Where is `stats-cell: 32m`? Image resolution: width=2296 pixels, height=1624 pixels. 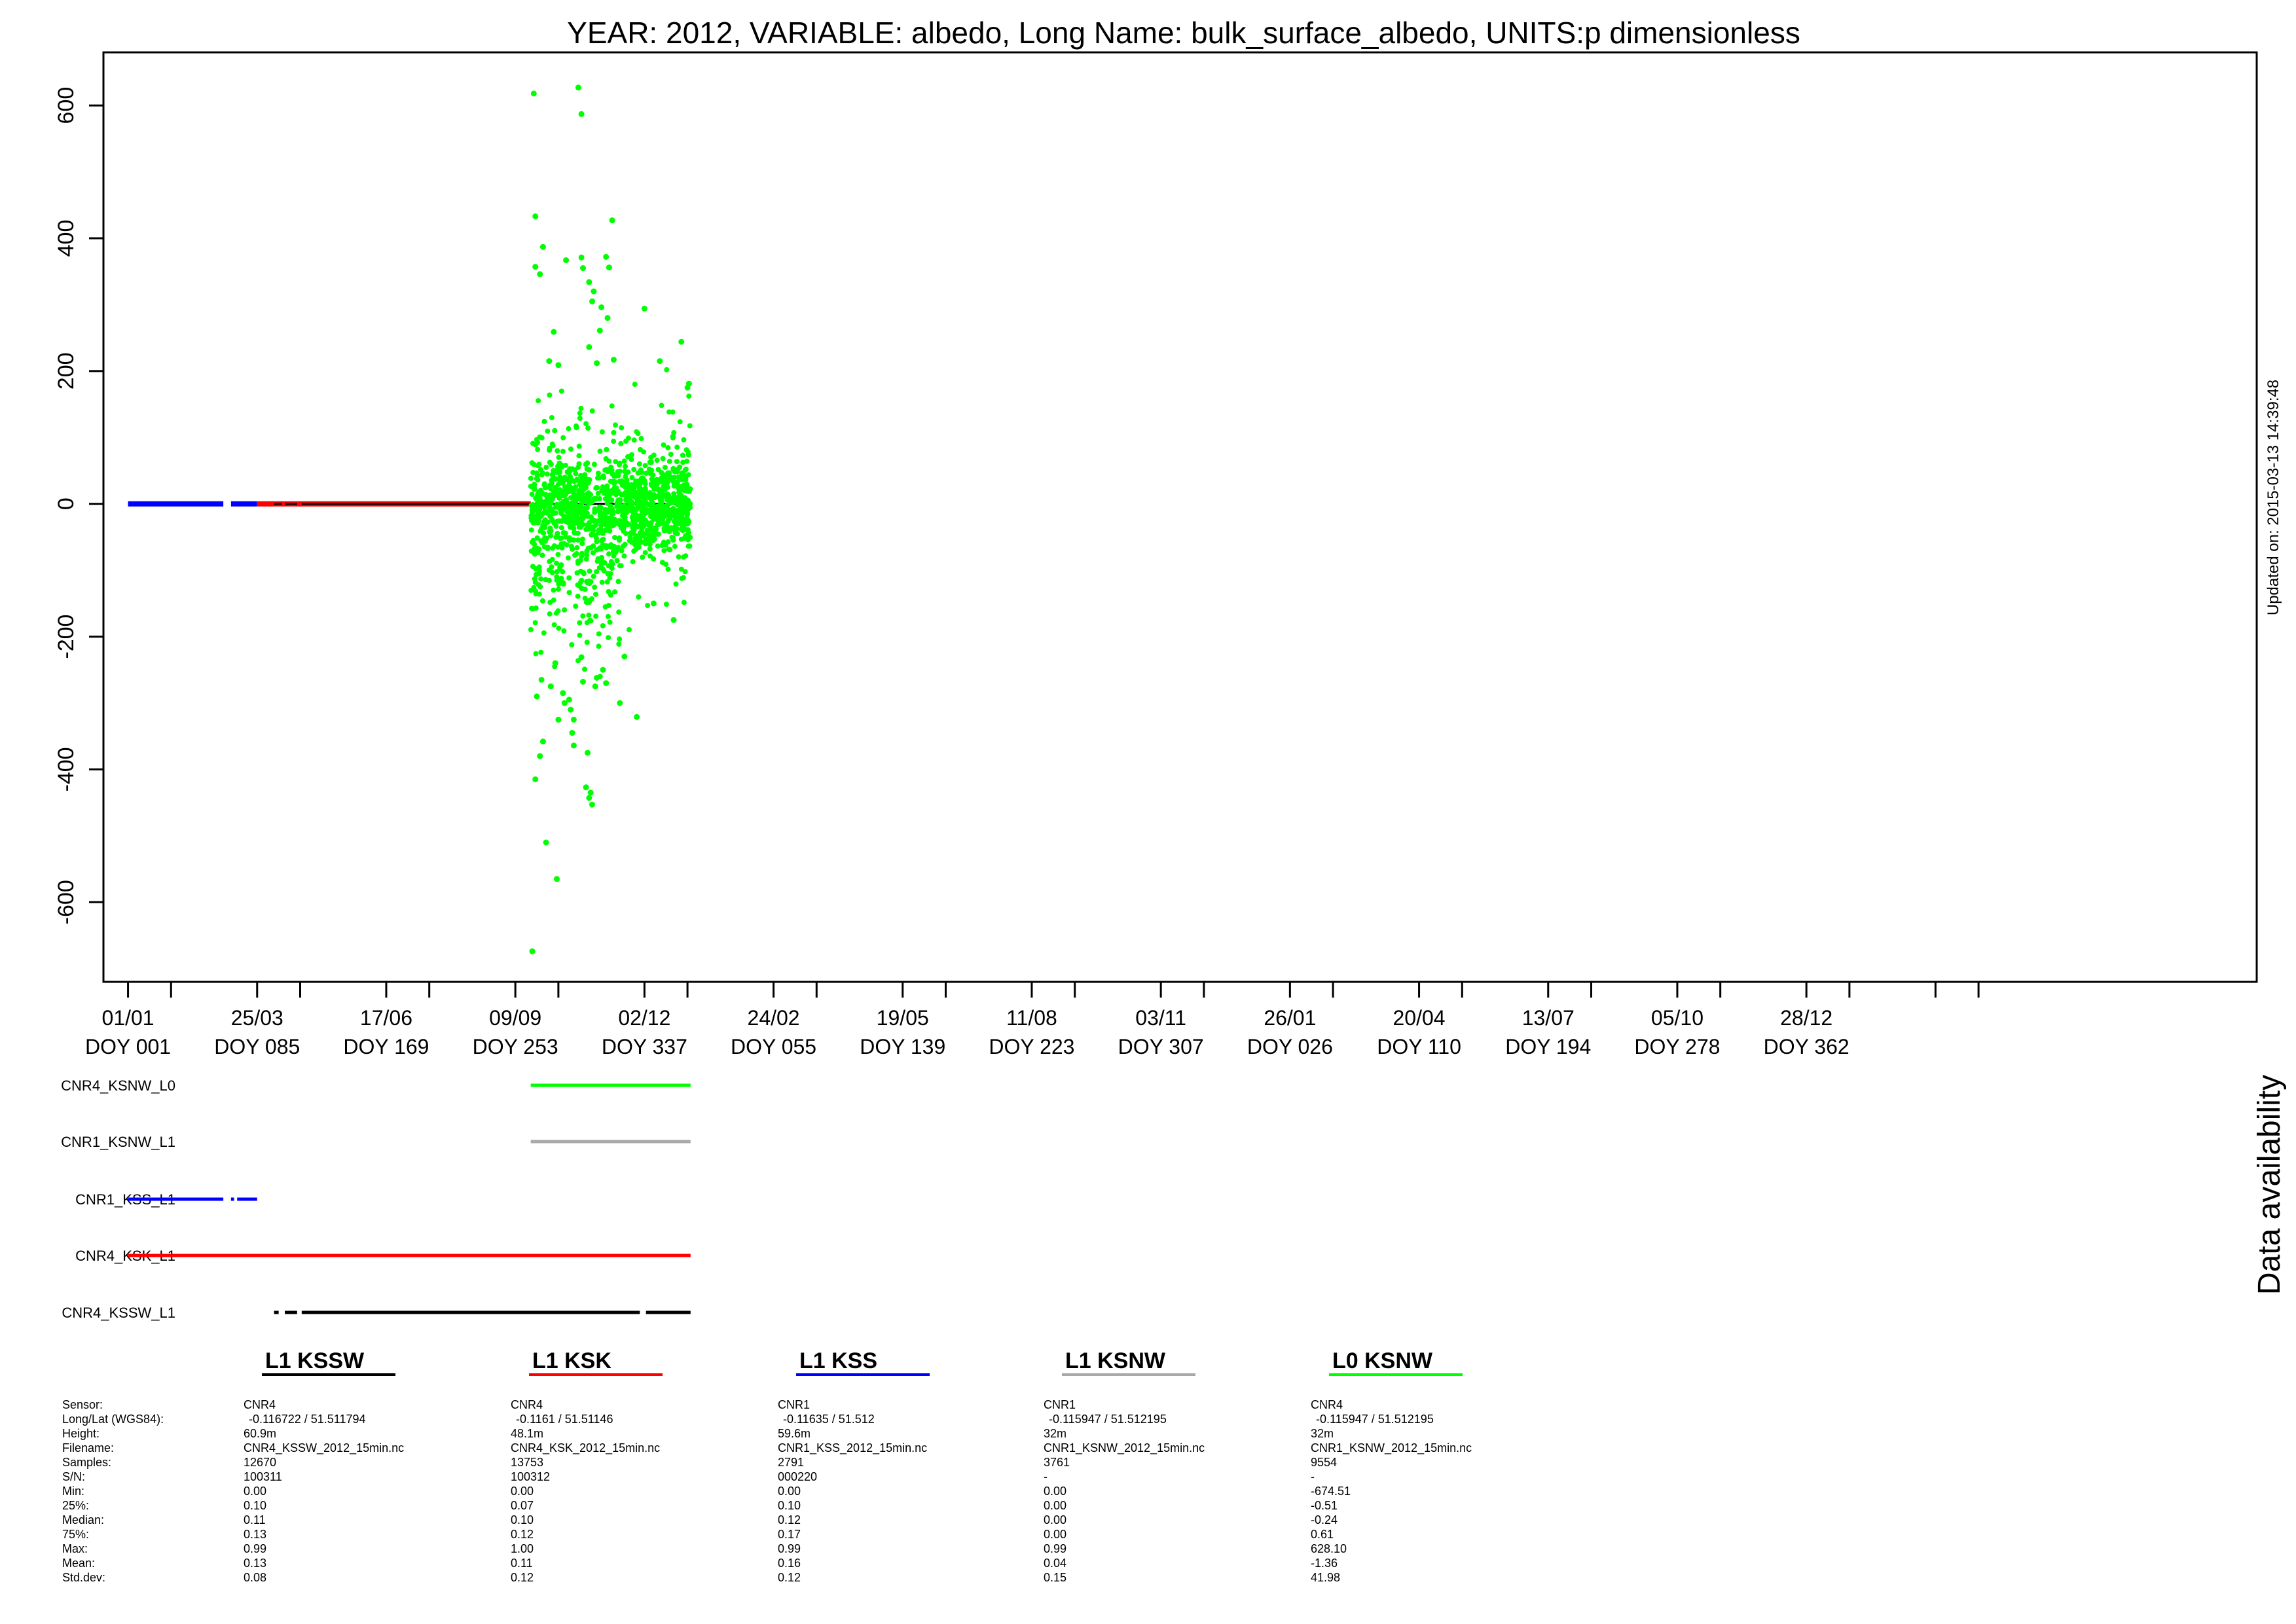
stats-cell: 32m is located at coordinates (1322, 1433).